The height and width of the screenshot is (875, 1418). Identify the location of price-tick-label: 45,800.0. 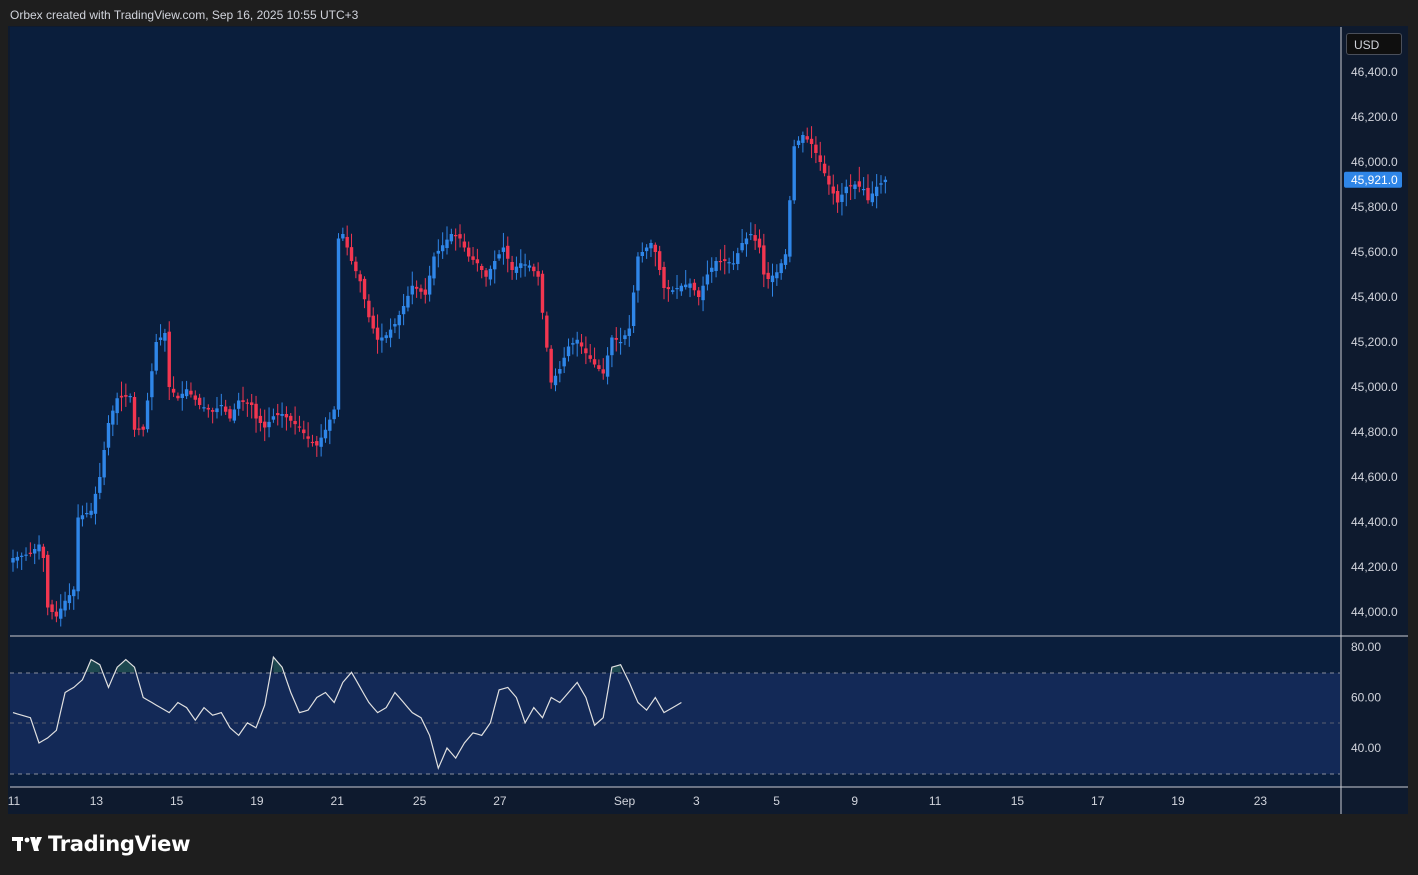
(1374, 207).